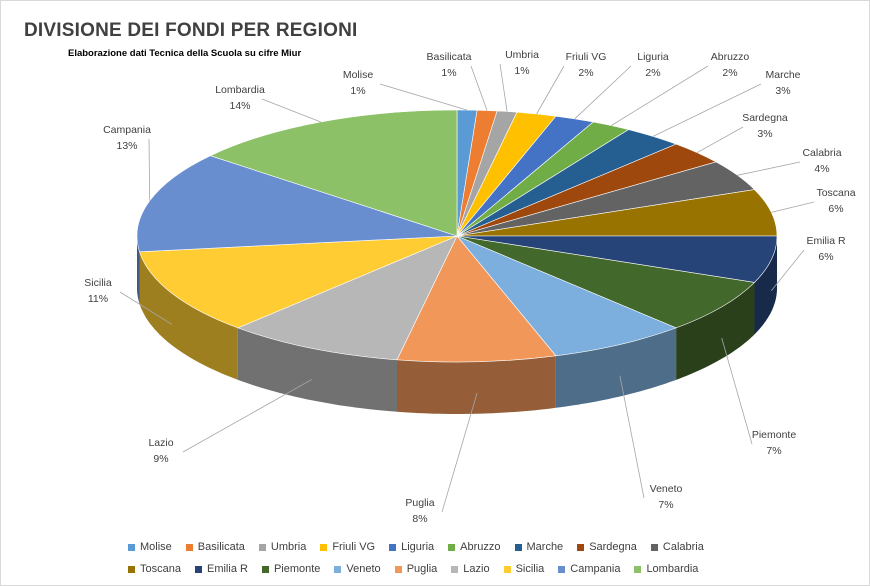 This screenshot has width=870, height=586. I want to click on legend-label: Veneto, so click(363, 569).